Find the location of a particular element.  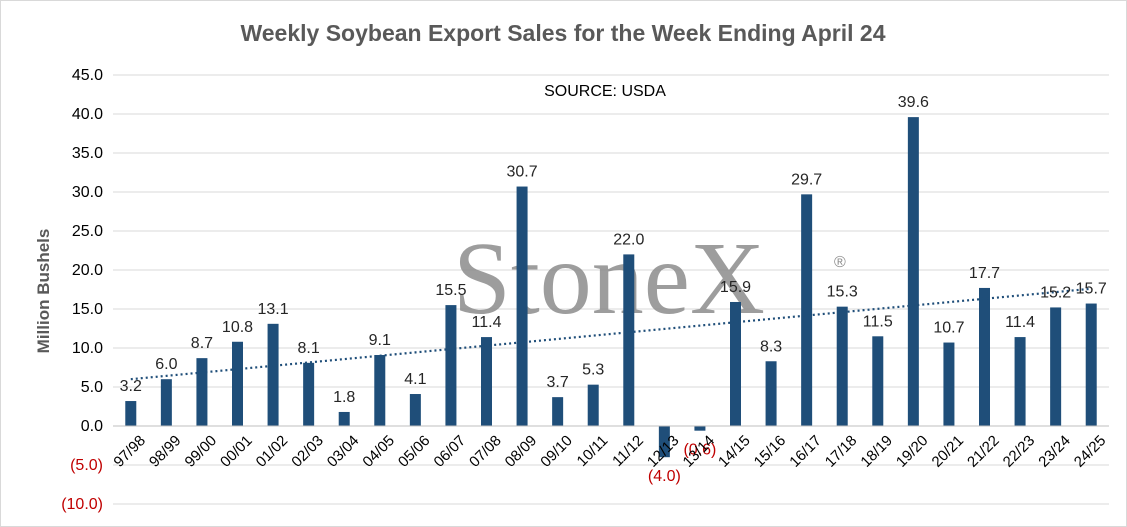

y-tick-label: 5.0 is located at coordinates (92, 387).